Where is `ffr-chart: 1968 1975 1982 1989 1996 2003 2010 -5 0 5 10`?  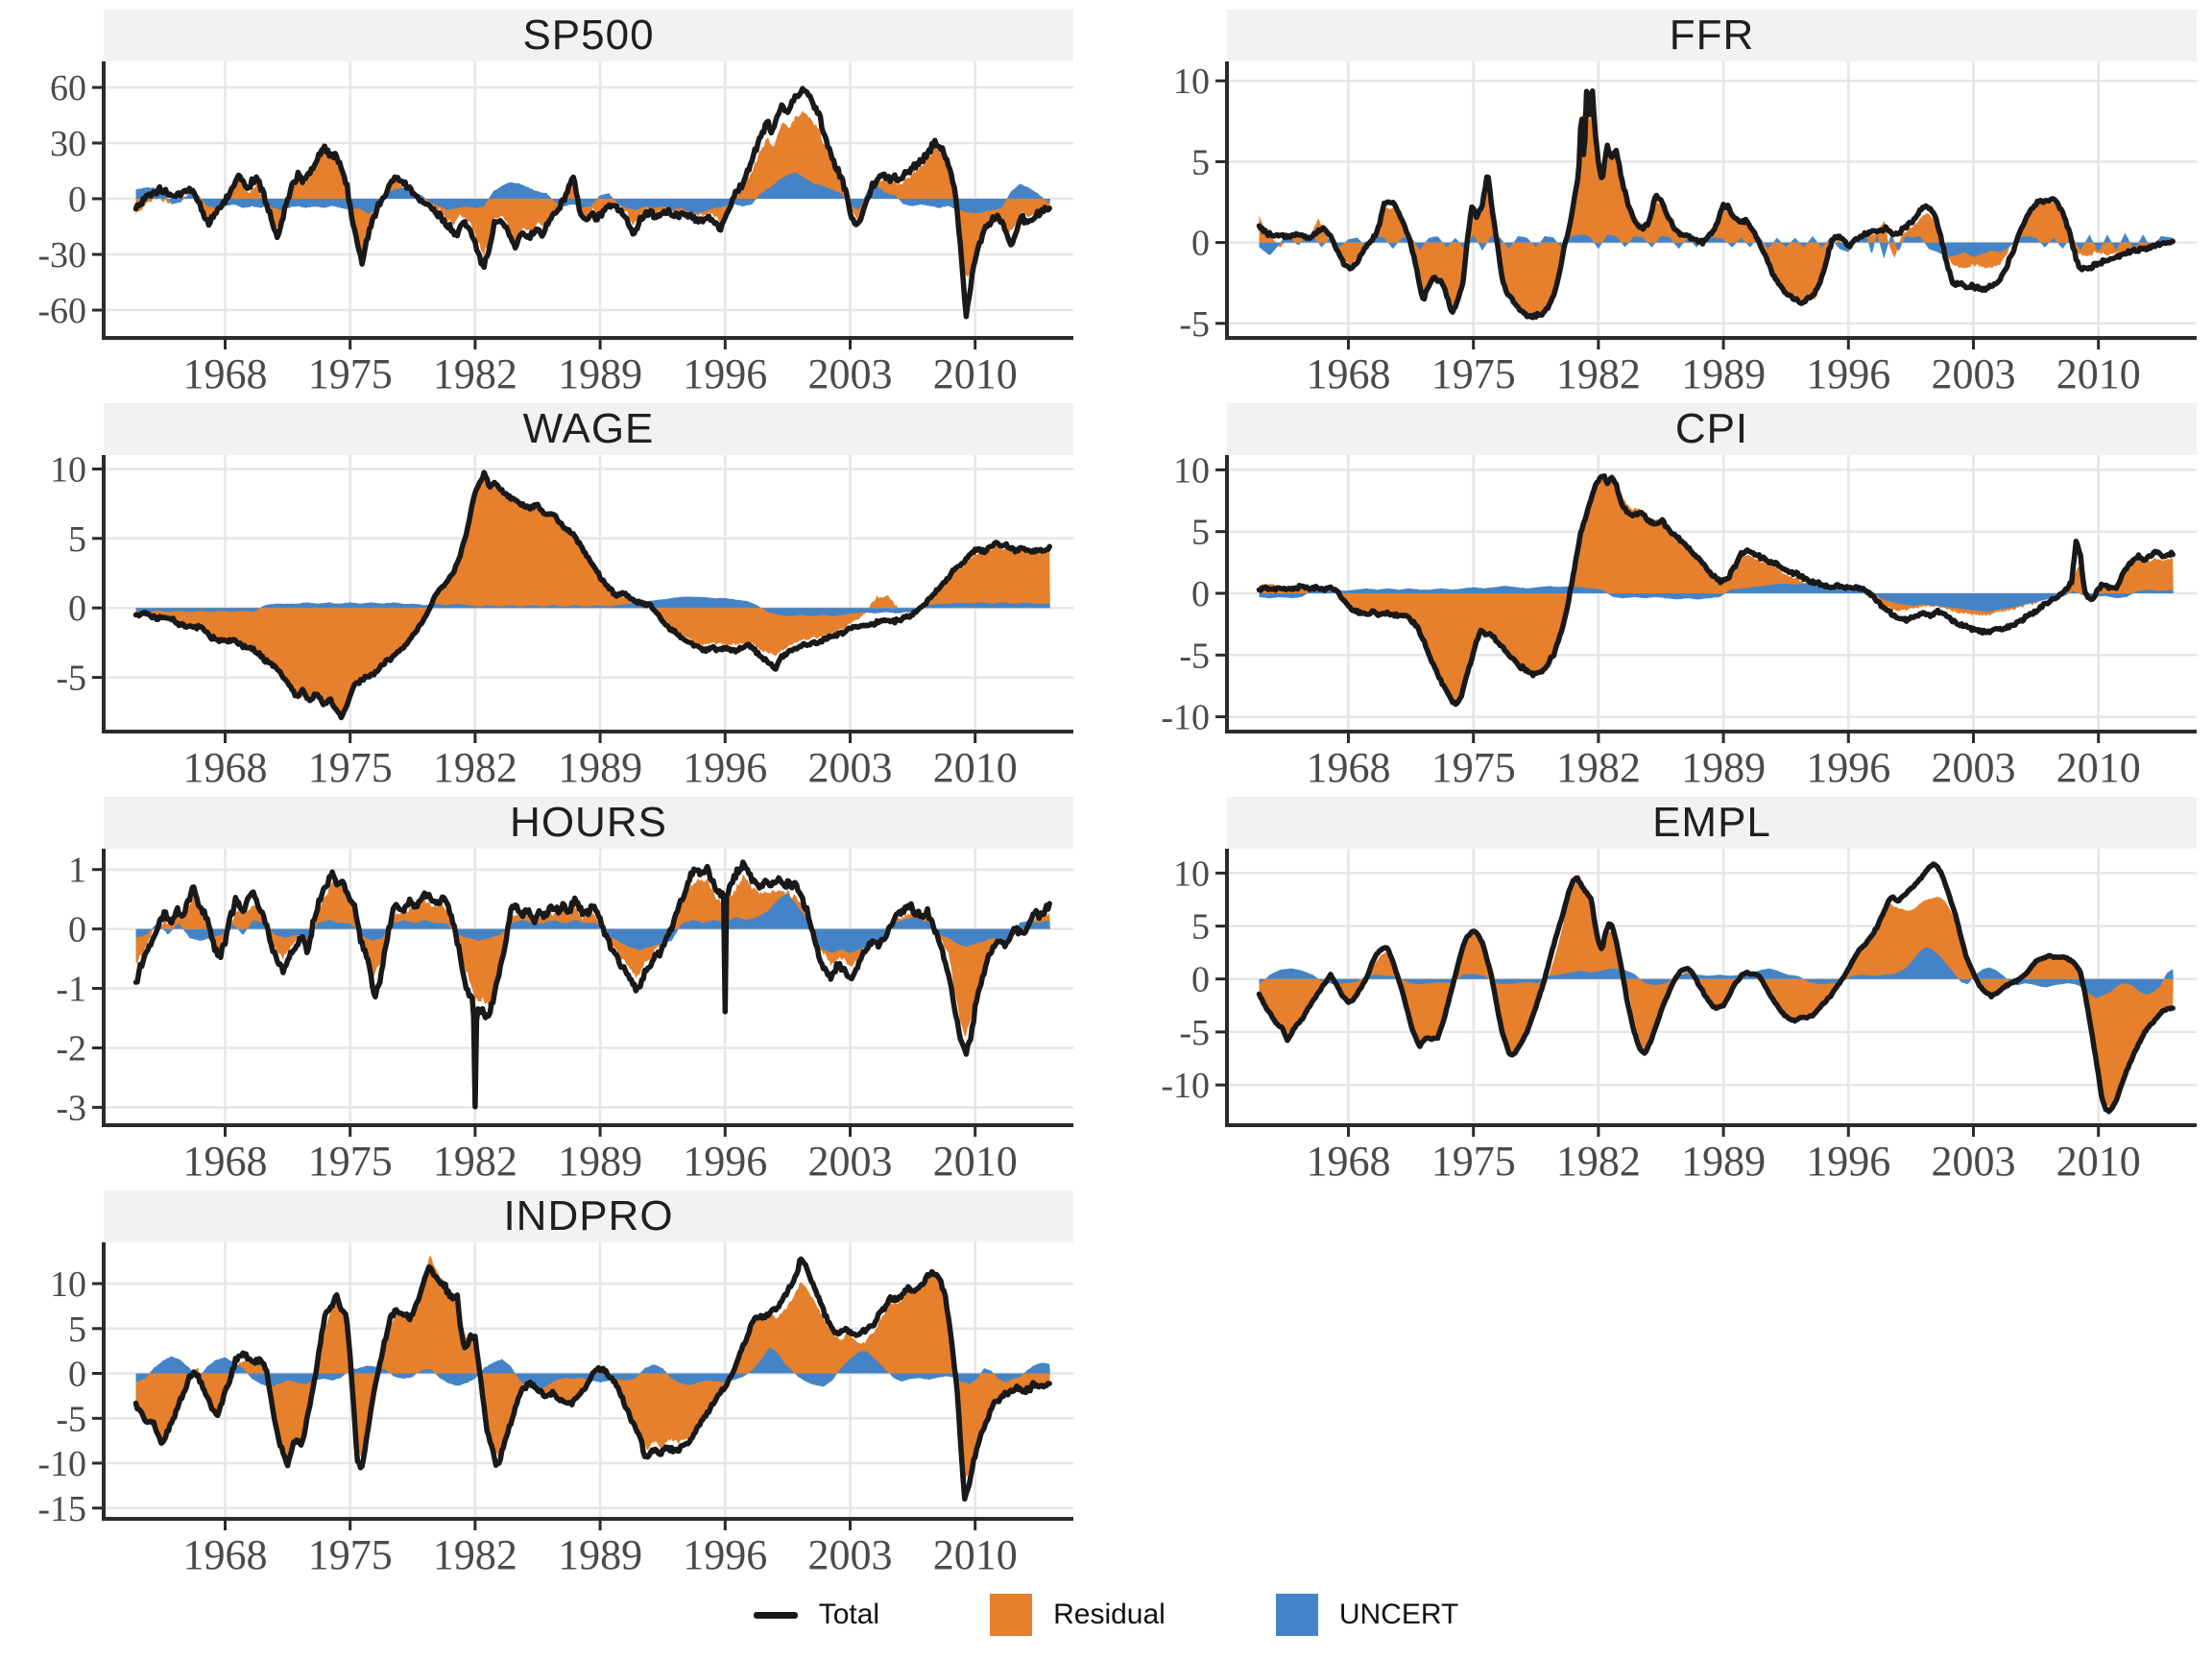
ffr-chart: 1968 1975 1982 1989 1996 2003 2010 -5 0 5 10 is located at coordinates (1685, 229).